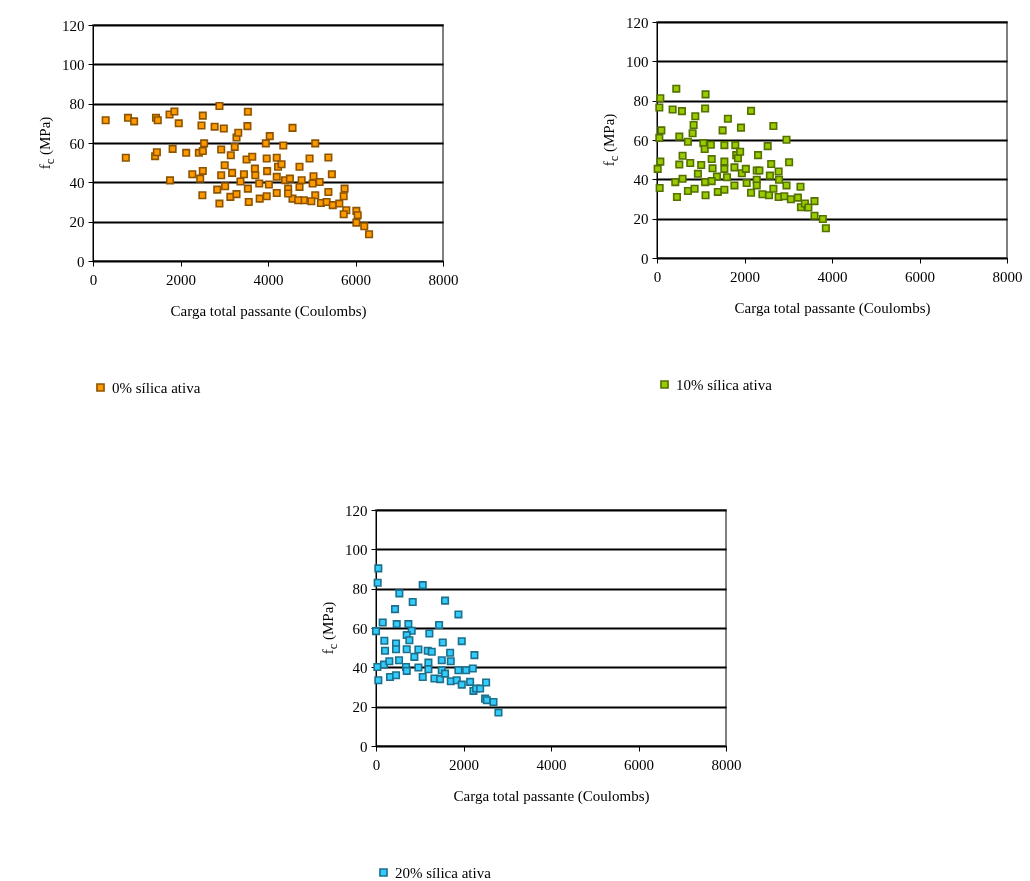 This screenshot has width=1030, height=881. I want to click on legend-label: 0% sílica ativa, so click(156, 387).